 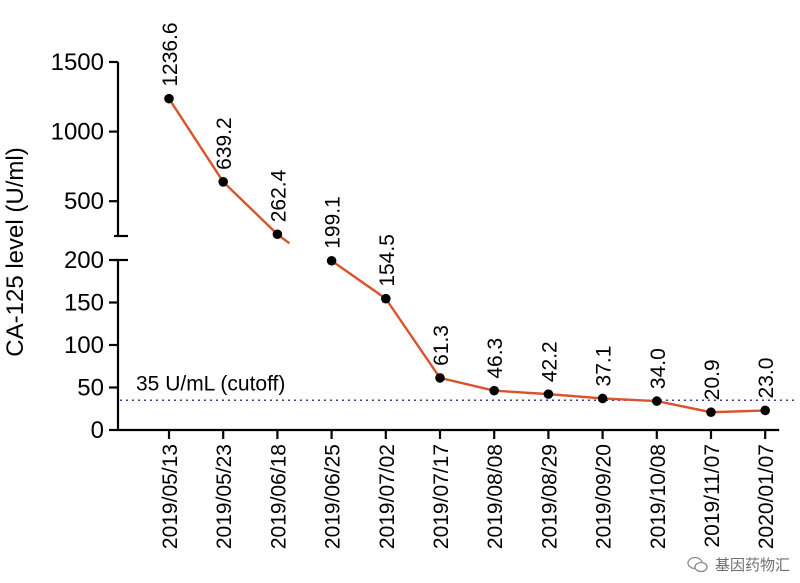 What do you see at coordinates (658, 496) in the screenshot?
I see `x-tick-label: 2019/10/08` at bounding box center [658, 496].